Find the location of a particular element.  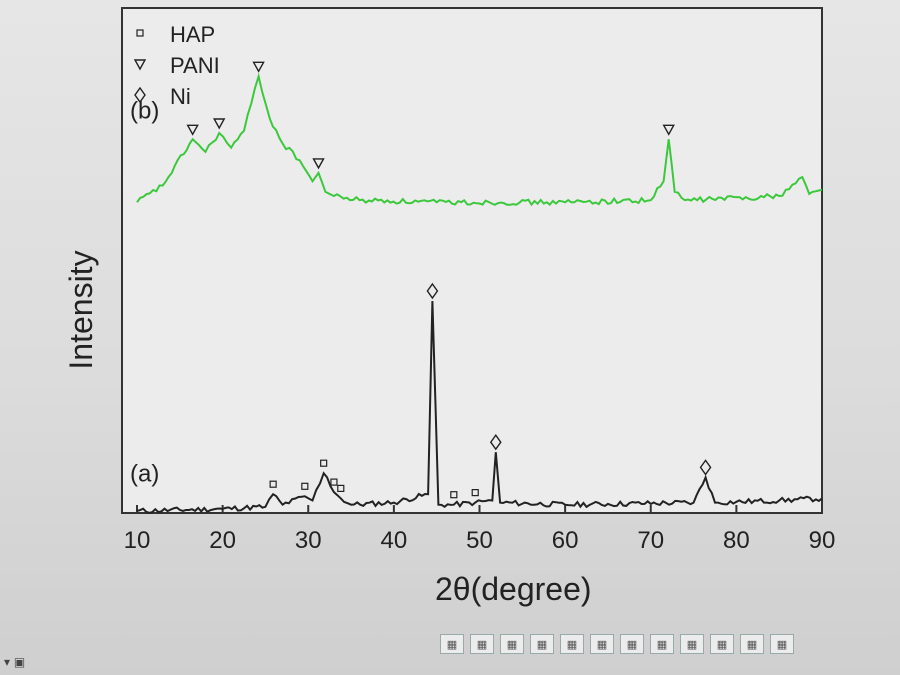

crop-icon: ▦ is located at coordinates (602, 644).